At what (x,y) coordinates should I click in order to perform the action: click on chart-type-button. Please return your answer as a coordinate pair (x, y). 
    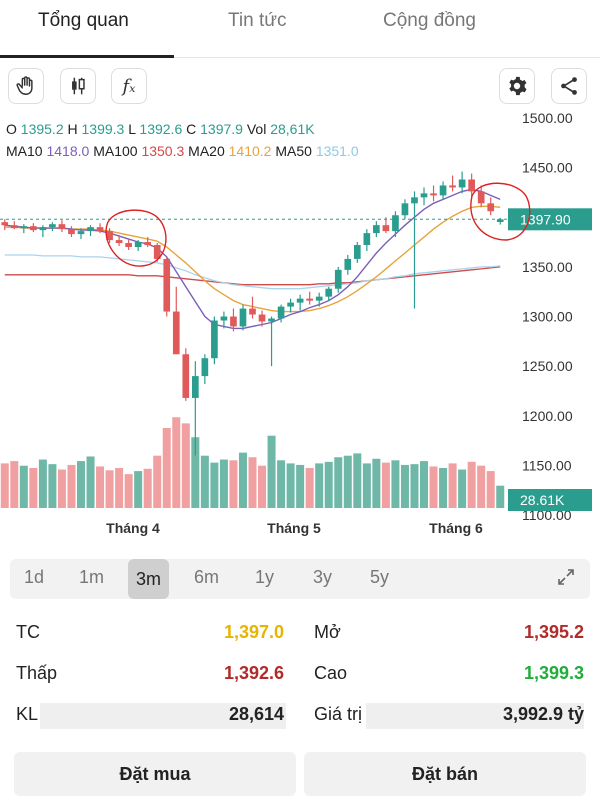
    Looking at the image, I should click on (78, 86).